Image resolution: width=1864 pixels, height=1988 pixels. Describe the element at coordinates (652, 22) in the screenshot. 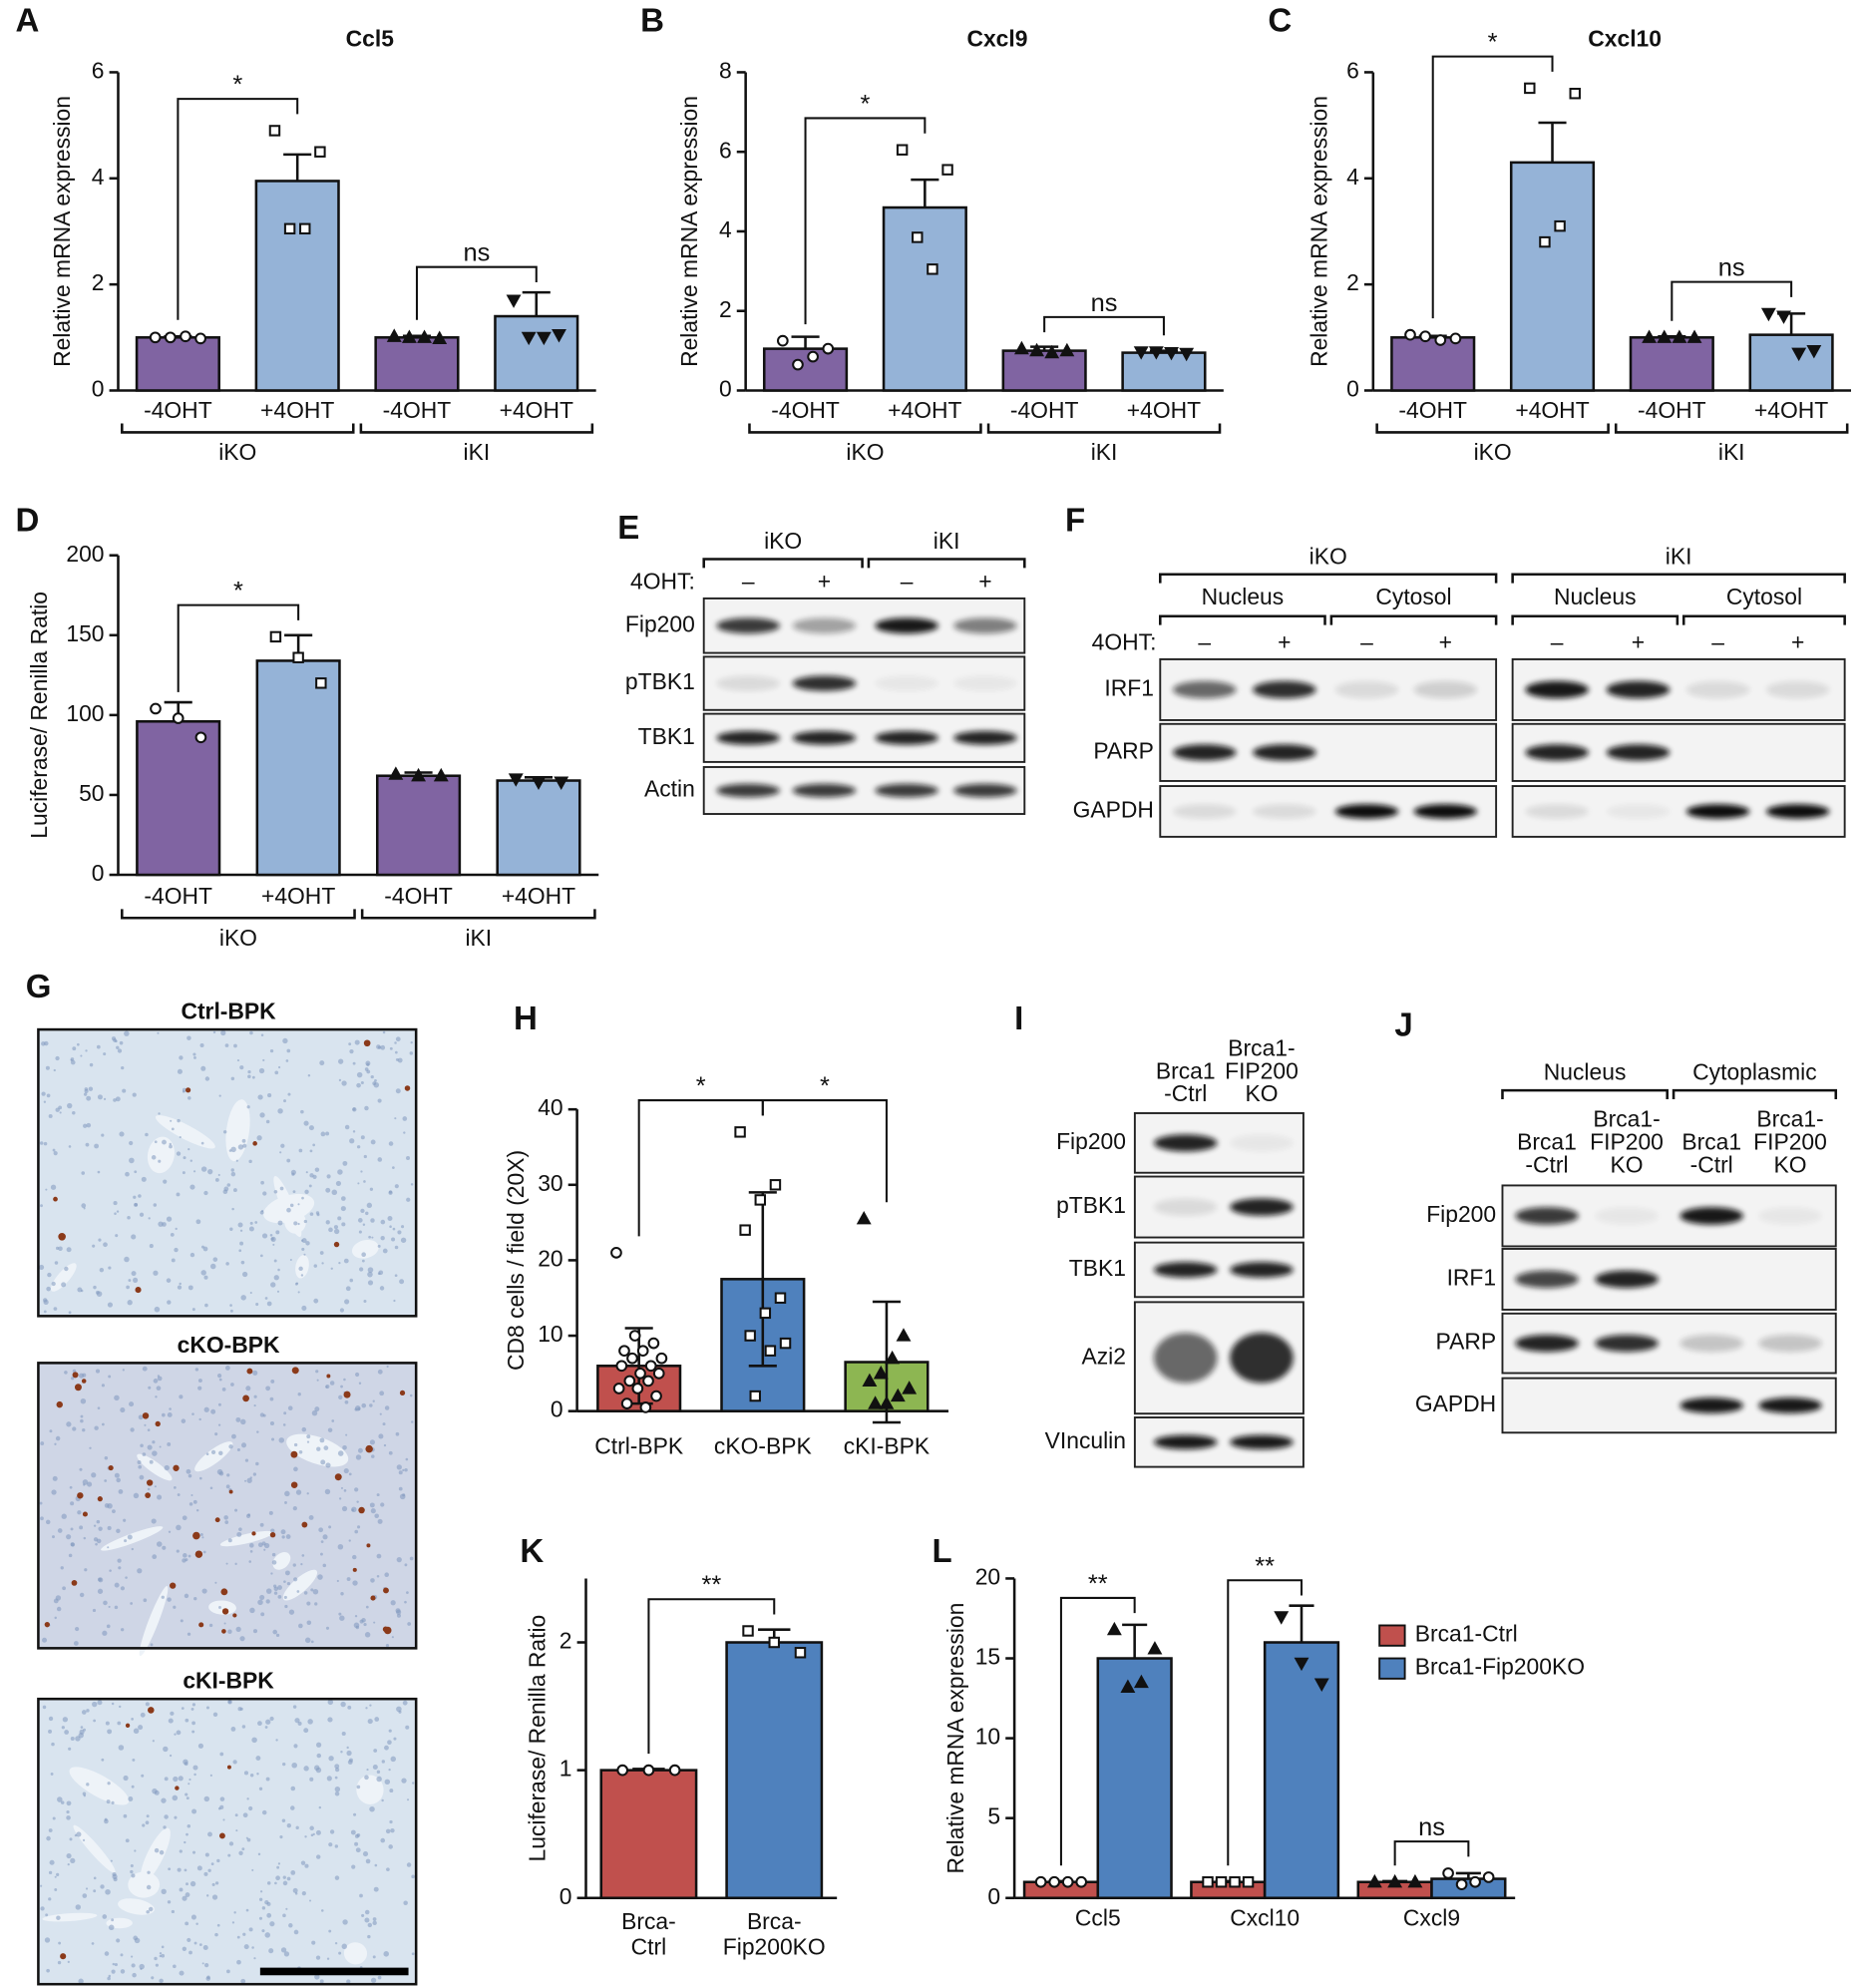

I see `panel-label: B` at that location.